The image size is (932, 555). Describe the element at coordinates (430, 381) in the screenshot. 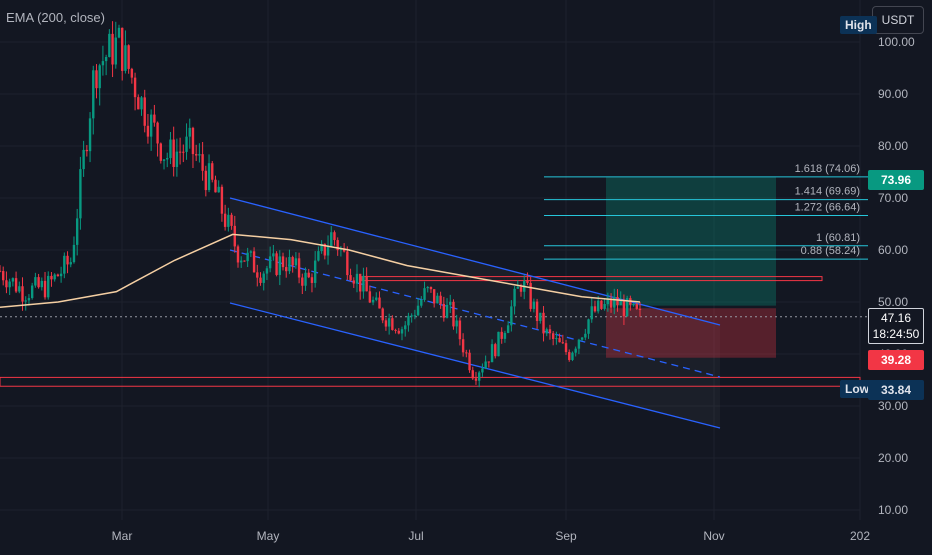

I see `support-line` at that location.